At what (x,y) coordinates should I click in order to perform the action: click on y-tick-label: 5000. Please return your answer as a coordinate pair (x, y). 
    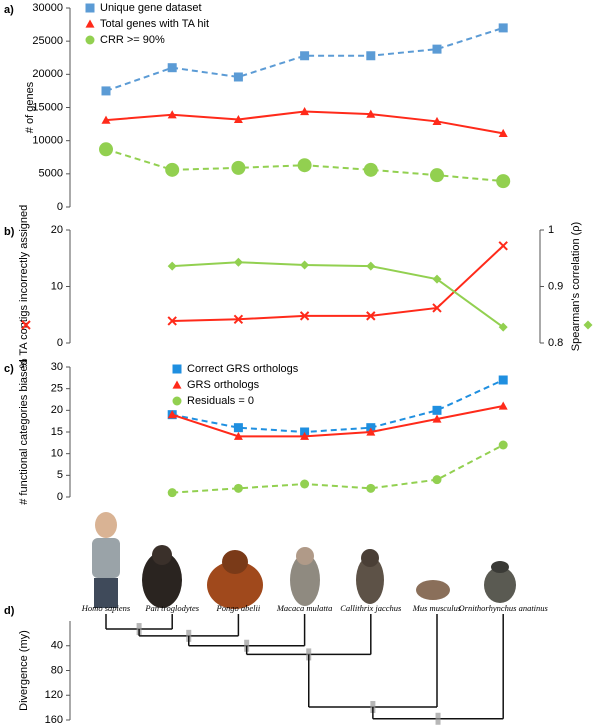
    Looking at the image, I should click on (51, 174).